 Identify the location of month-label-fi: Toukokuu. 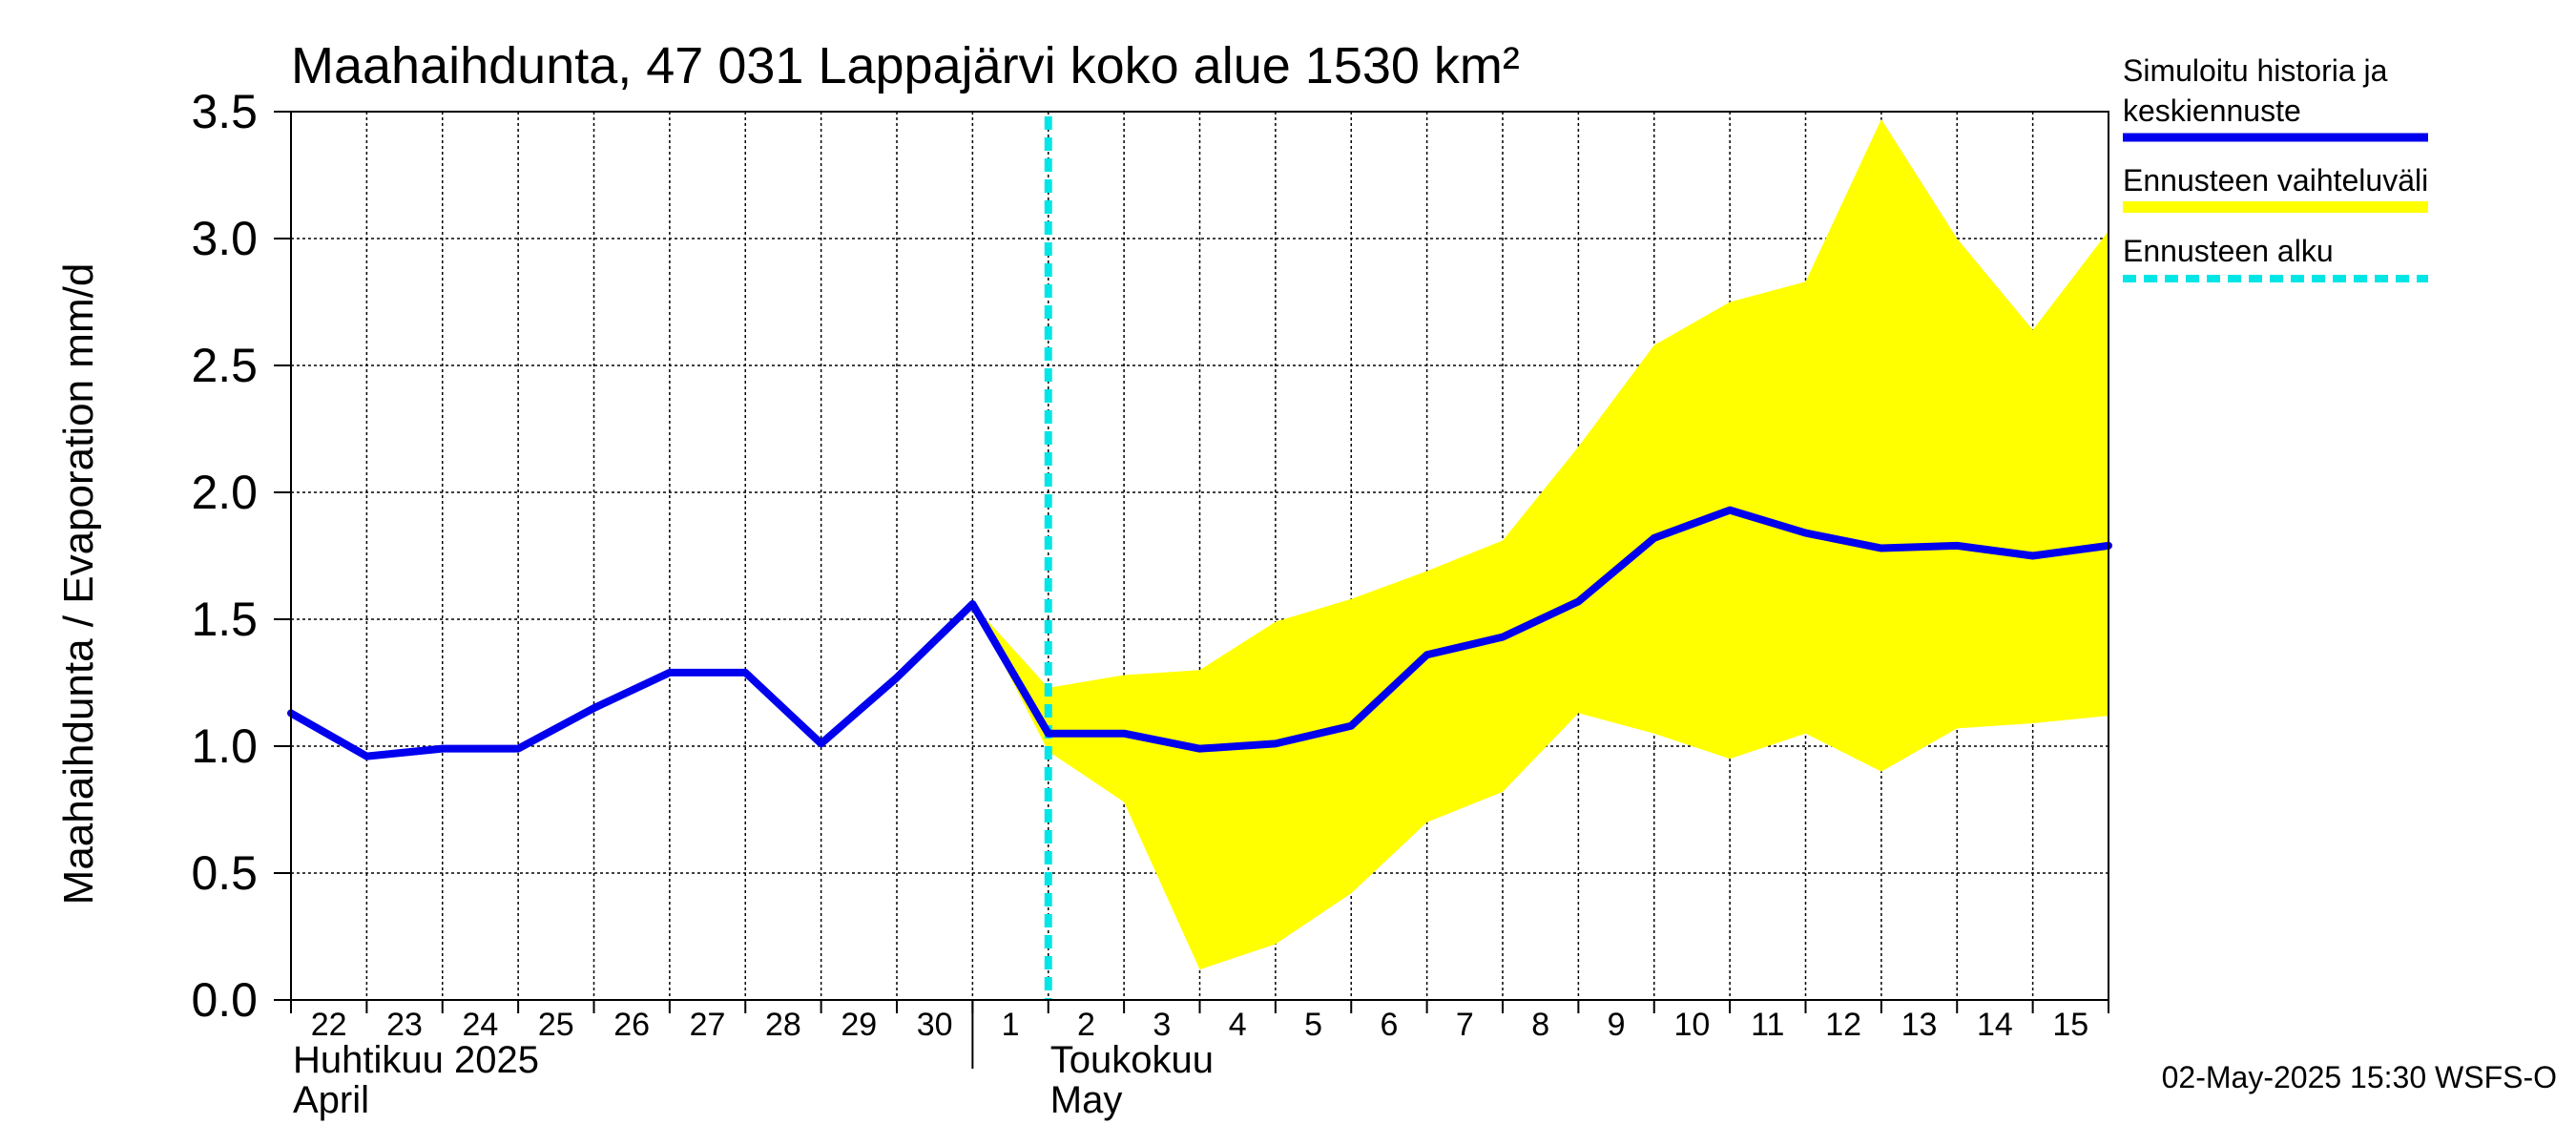
(1132, 1060).